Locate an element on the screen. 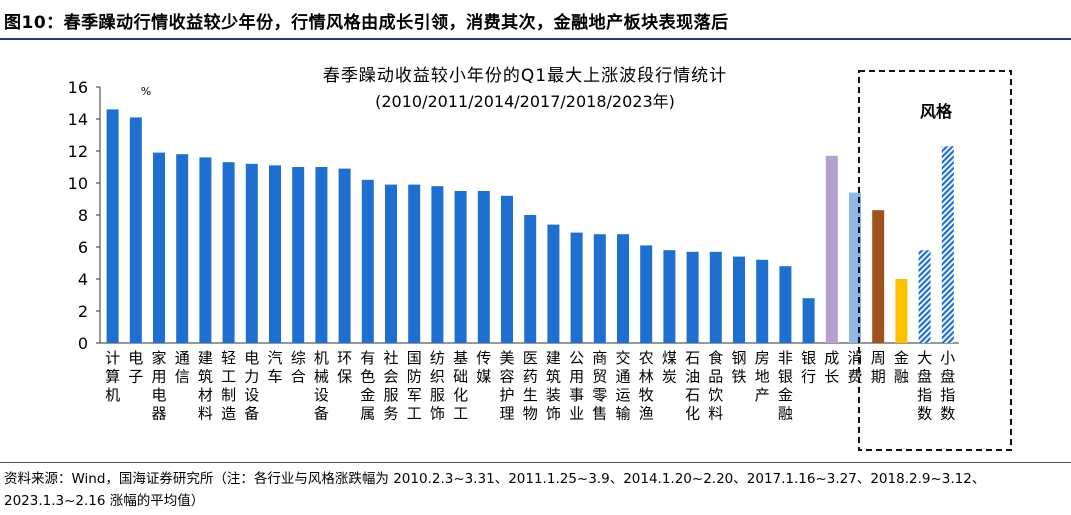 The height and width of the screenshot is (515, 1071). x-tick-label: 消费 is located at coordinates (854, 367).